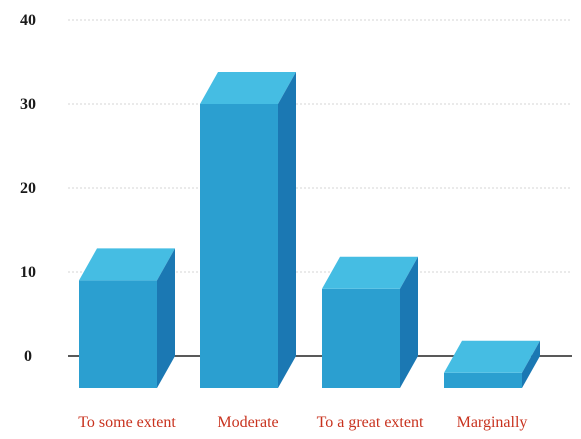 The image size is (581, 439). I want to click on y-tick-label: 20, so click(28, 188).